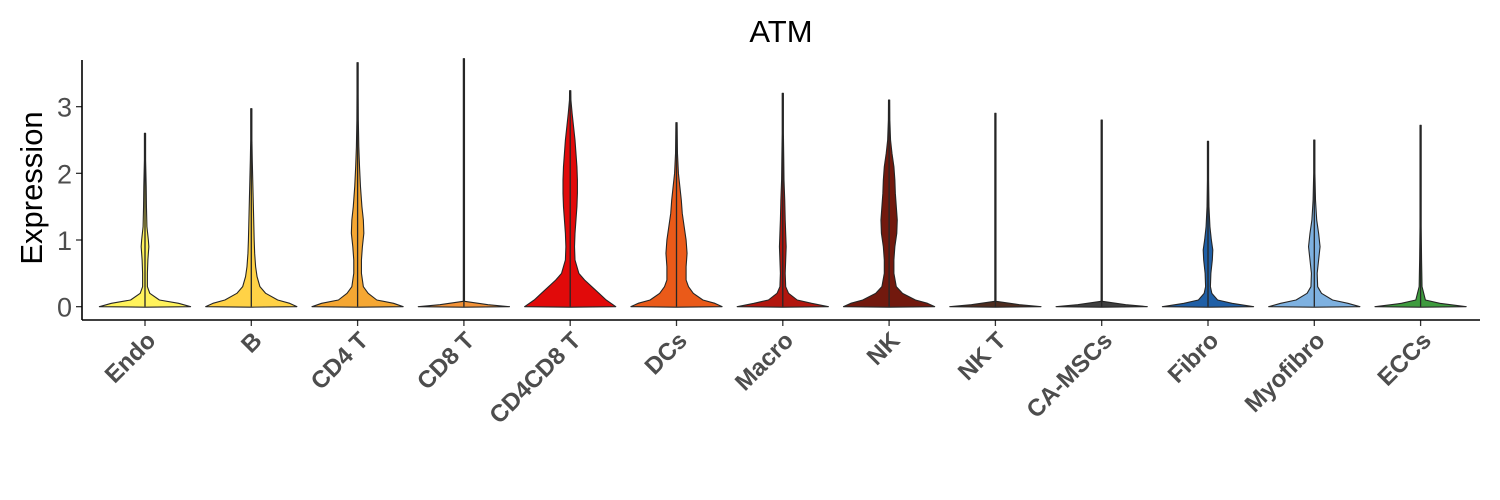  Describe the element at coordinates (446, 361) in the screenshot. I see `x-tick-label: CD8 T` at that location.